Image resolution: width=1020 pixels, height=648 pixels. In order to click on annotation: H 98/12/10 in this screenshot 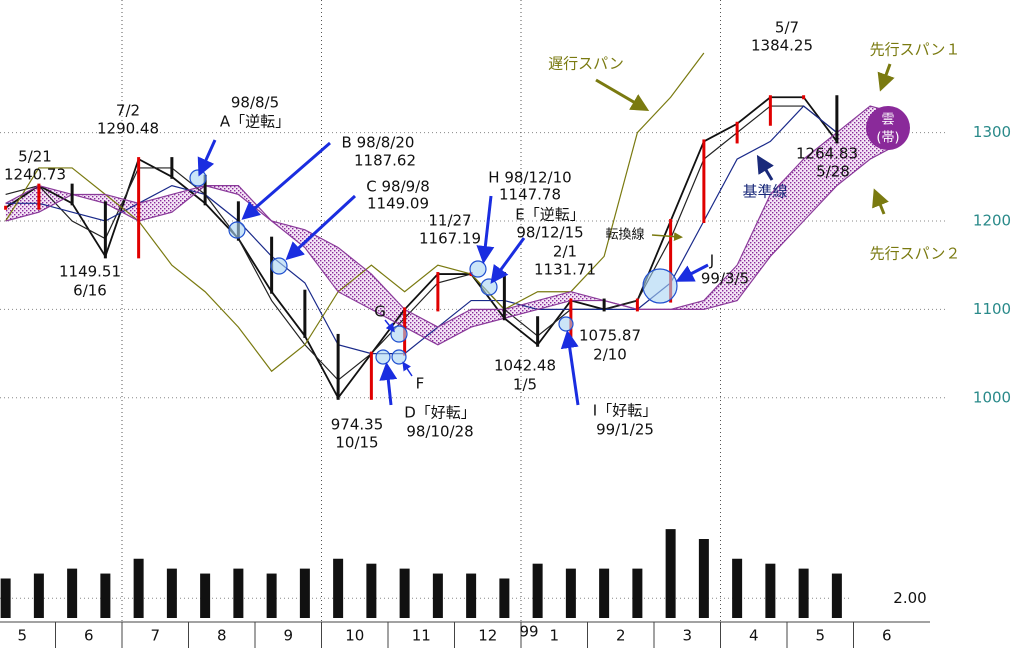, I will do `click(529, 178)`.